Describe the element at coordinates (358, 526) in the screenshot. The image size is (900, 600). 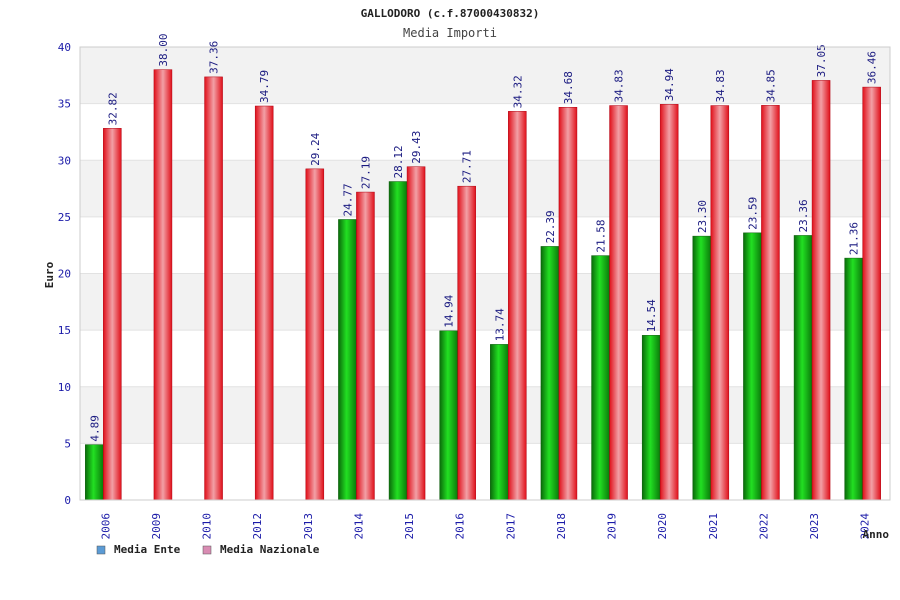
I see `x-tick-label: 2014` at that location.